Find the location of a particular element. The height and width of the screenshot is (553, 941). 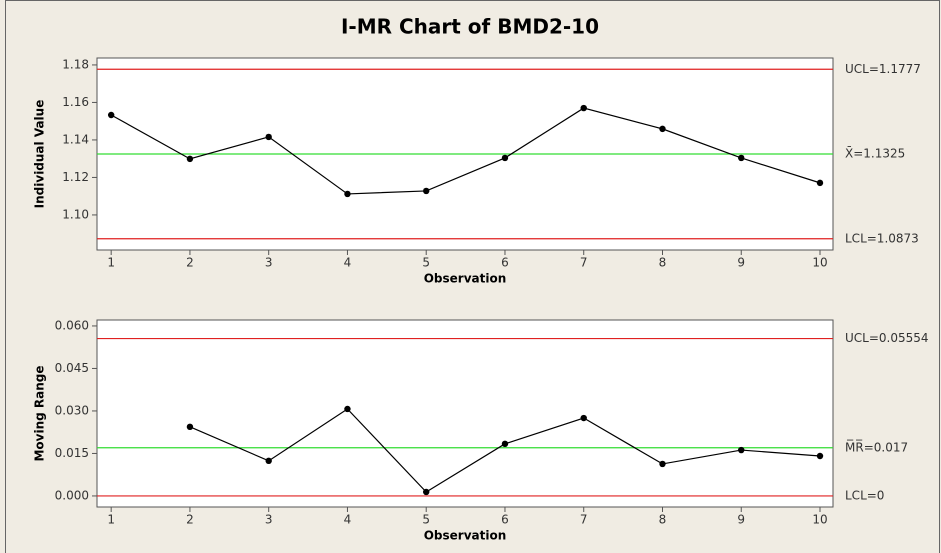

y-tick-label: 1.10 is located at coordinates (75, 214).